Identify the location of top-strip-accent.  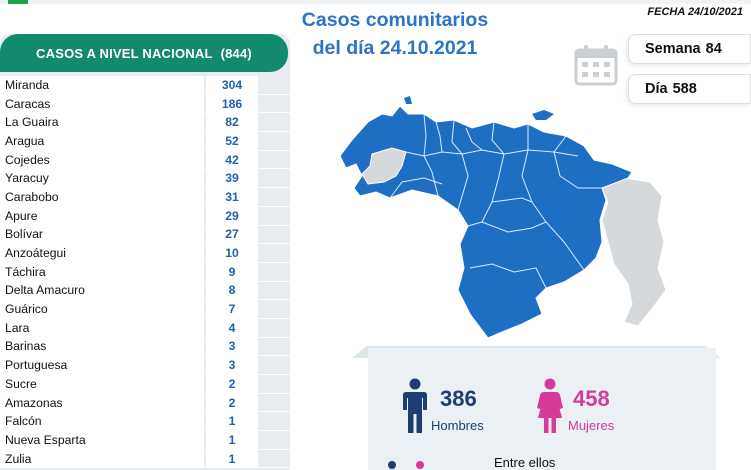
(18, 2).